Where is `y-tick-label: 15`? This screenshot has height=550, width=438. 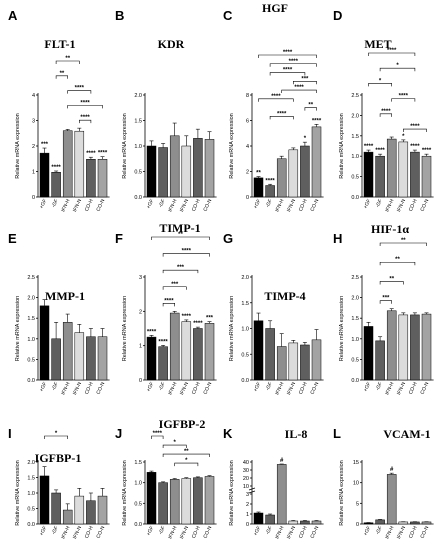 y-tick-label: 15 is located at coordinates (356, 463).